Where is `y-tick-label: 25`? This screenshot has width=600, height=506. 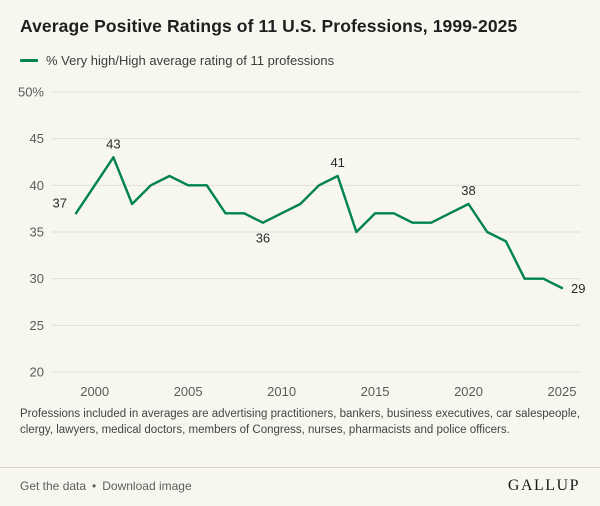 y-tick-label: 25 is located at coordinates (37, 325).